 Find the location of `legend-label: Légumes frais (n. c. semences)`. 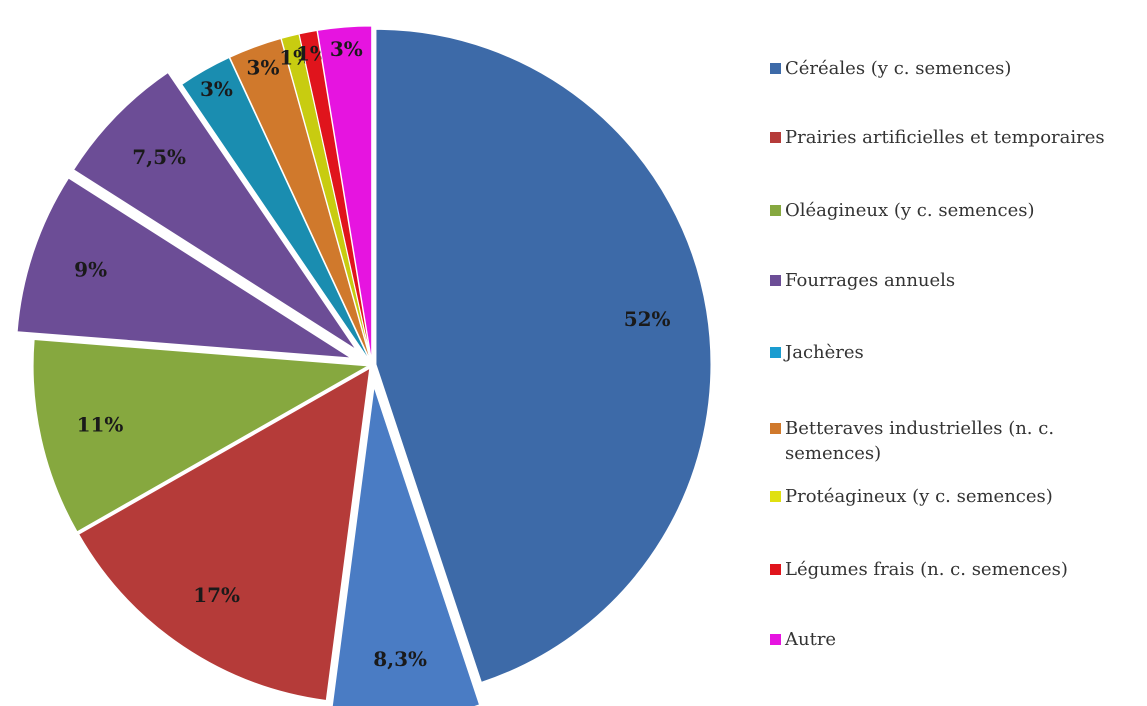

legend-label: Légumes frais (n. c. semences) is located at coordinates (926, 569).